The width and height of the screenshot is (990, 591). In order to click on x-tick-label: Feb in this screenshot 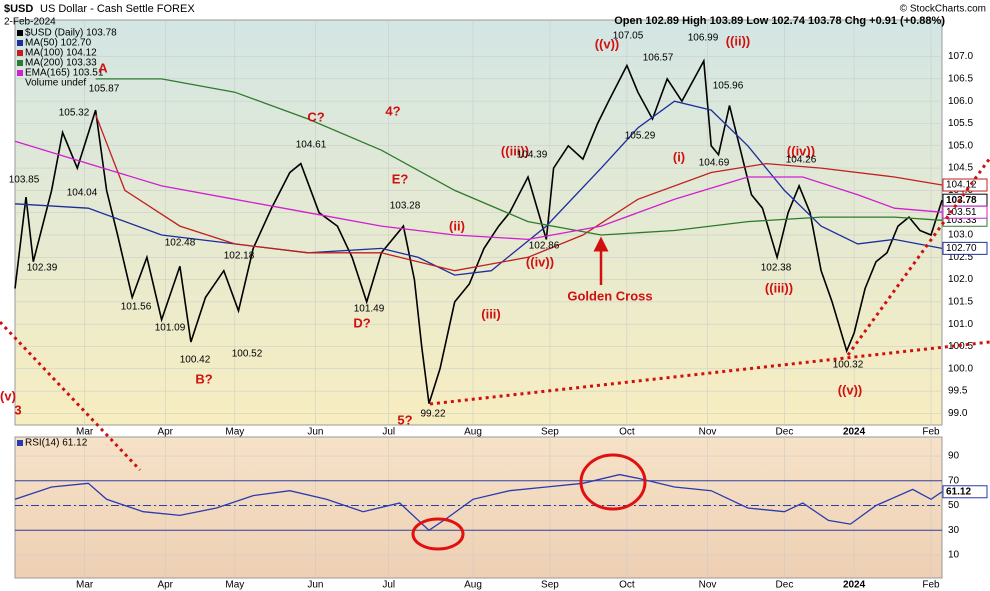, I will do `click(931, 432)`.